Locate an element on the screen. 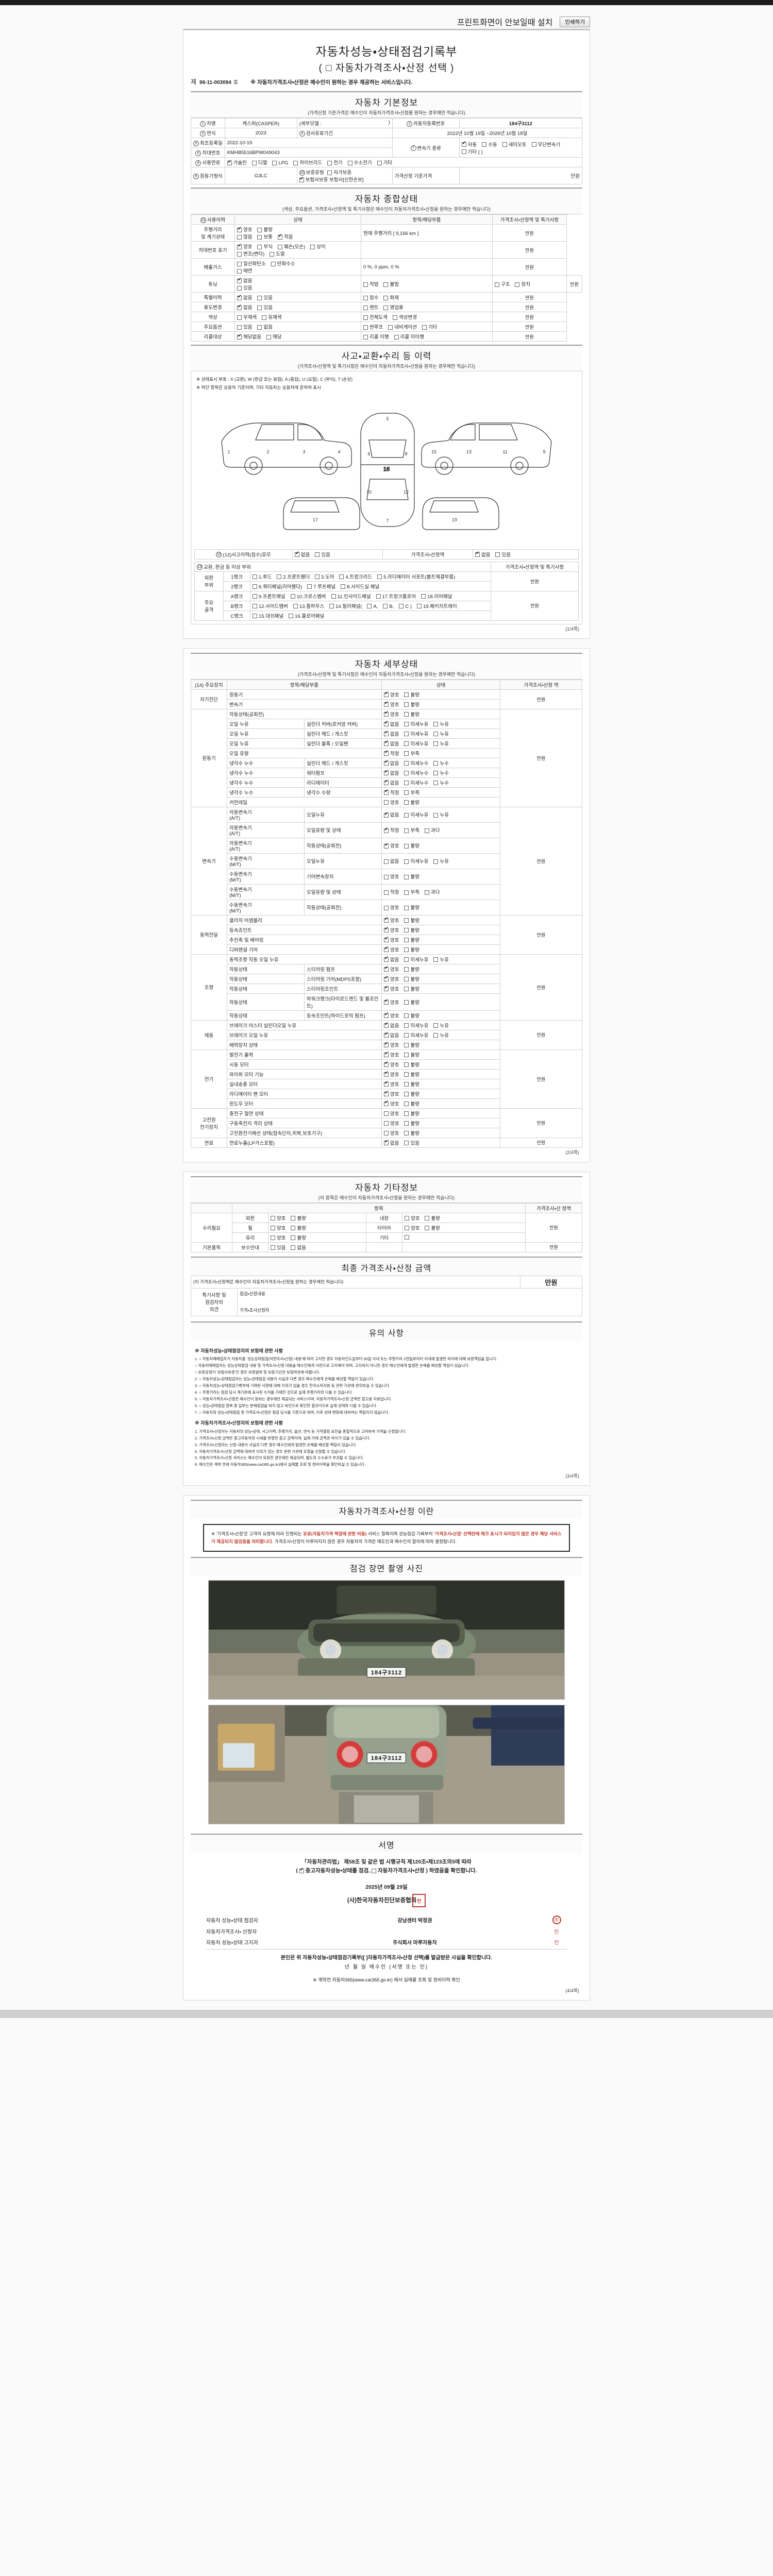 The height and width of the screenshot is (2576, 773). transmission-option: 기타 ( ) is located at coordinates (472, 151).